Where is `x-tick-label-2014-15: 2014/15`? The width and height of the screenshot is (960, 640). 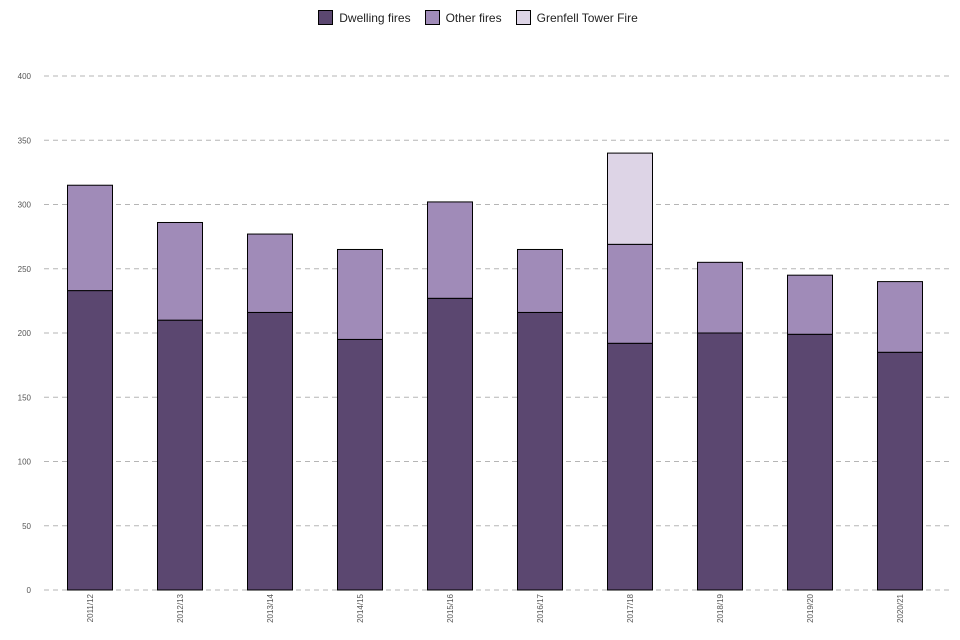 x-tick-label-2014-15: 2014/15 is located at coordinates (360, 607).